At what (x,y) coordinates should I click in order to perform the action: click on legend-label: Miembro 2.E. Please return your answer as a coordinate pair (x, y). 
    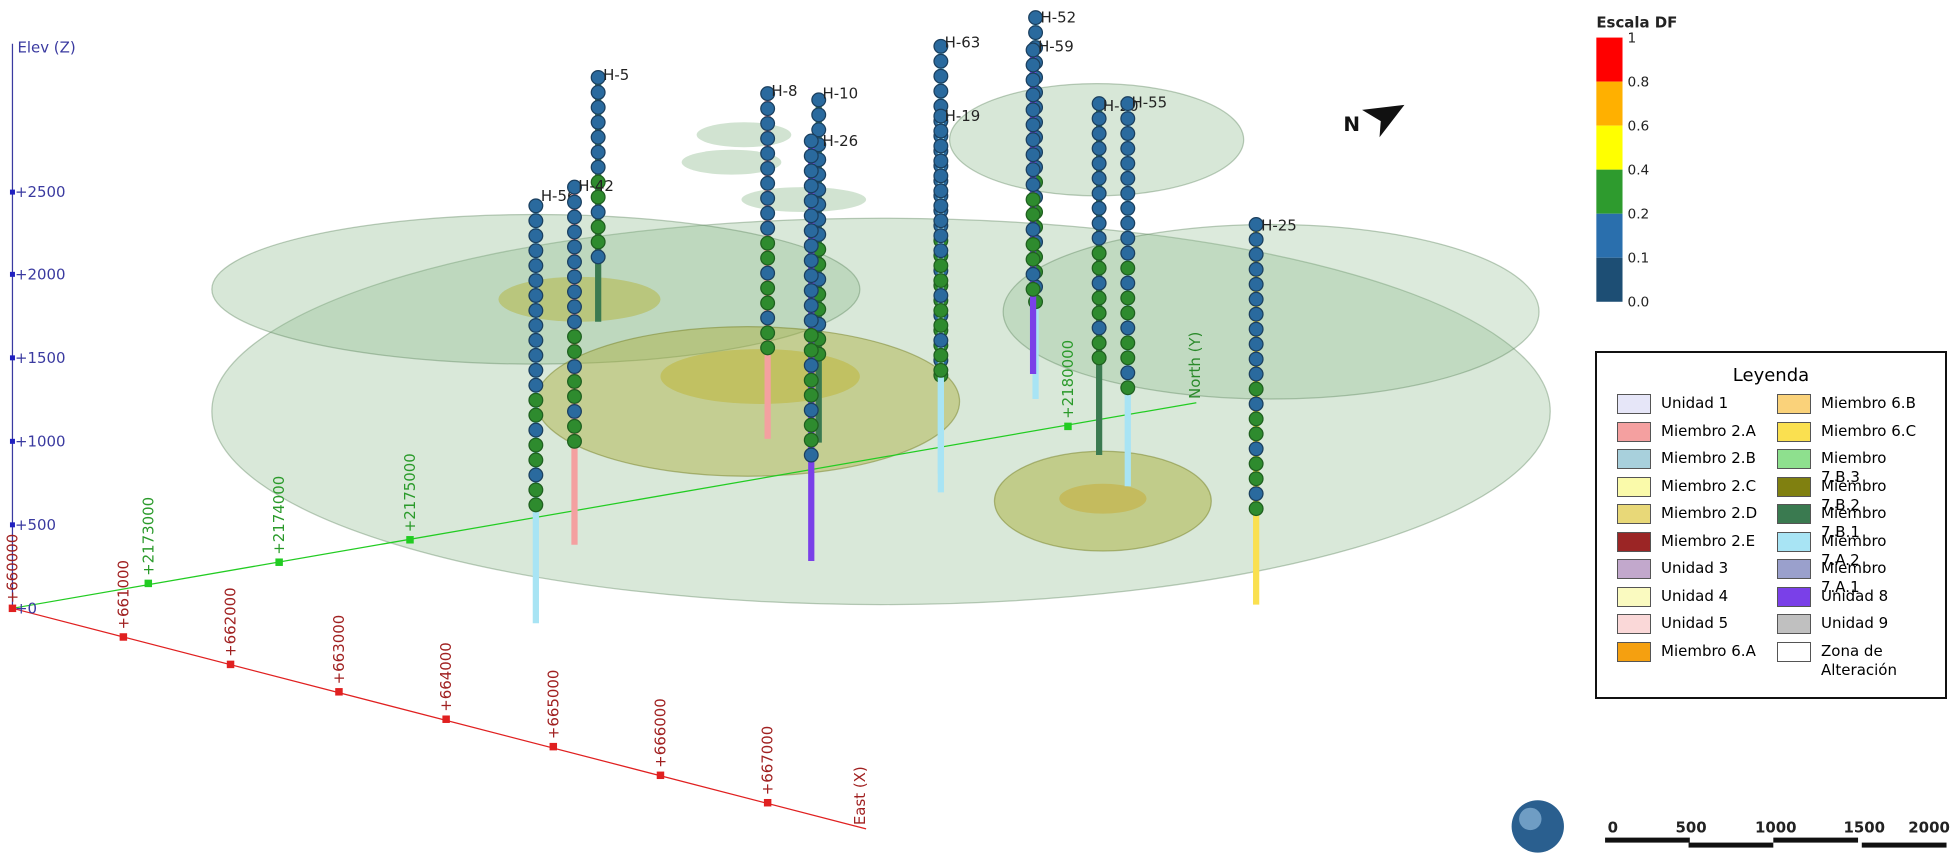
    Looking at the image, I should click on (1708, 540).